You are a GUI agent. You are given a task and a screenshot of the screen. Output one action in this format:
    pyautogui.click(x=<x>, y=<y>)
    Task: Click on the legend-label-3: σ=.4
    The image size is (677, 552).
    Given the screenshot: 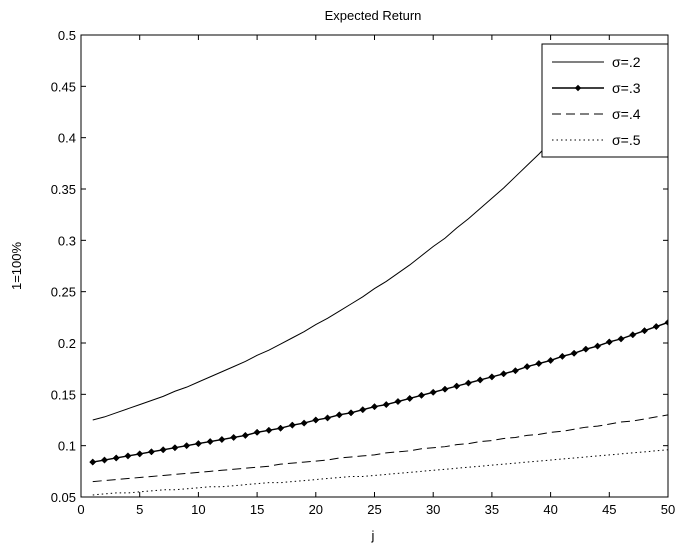 What is the action you would take?
    pyautogui.click(x=626, y=114)
    